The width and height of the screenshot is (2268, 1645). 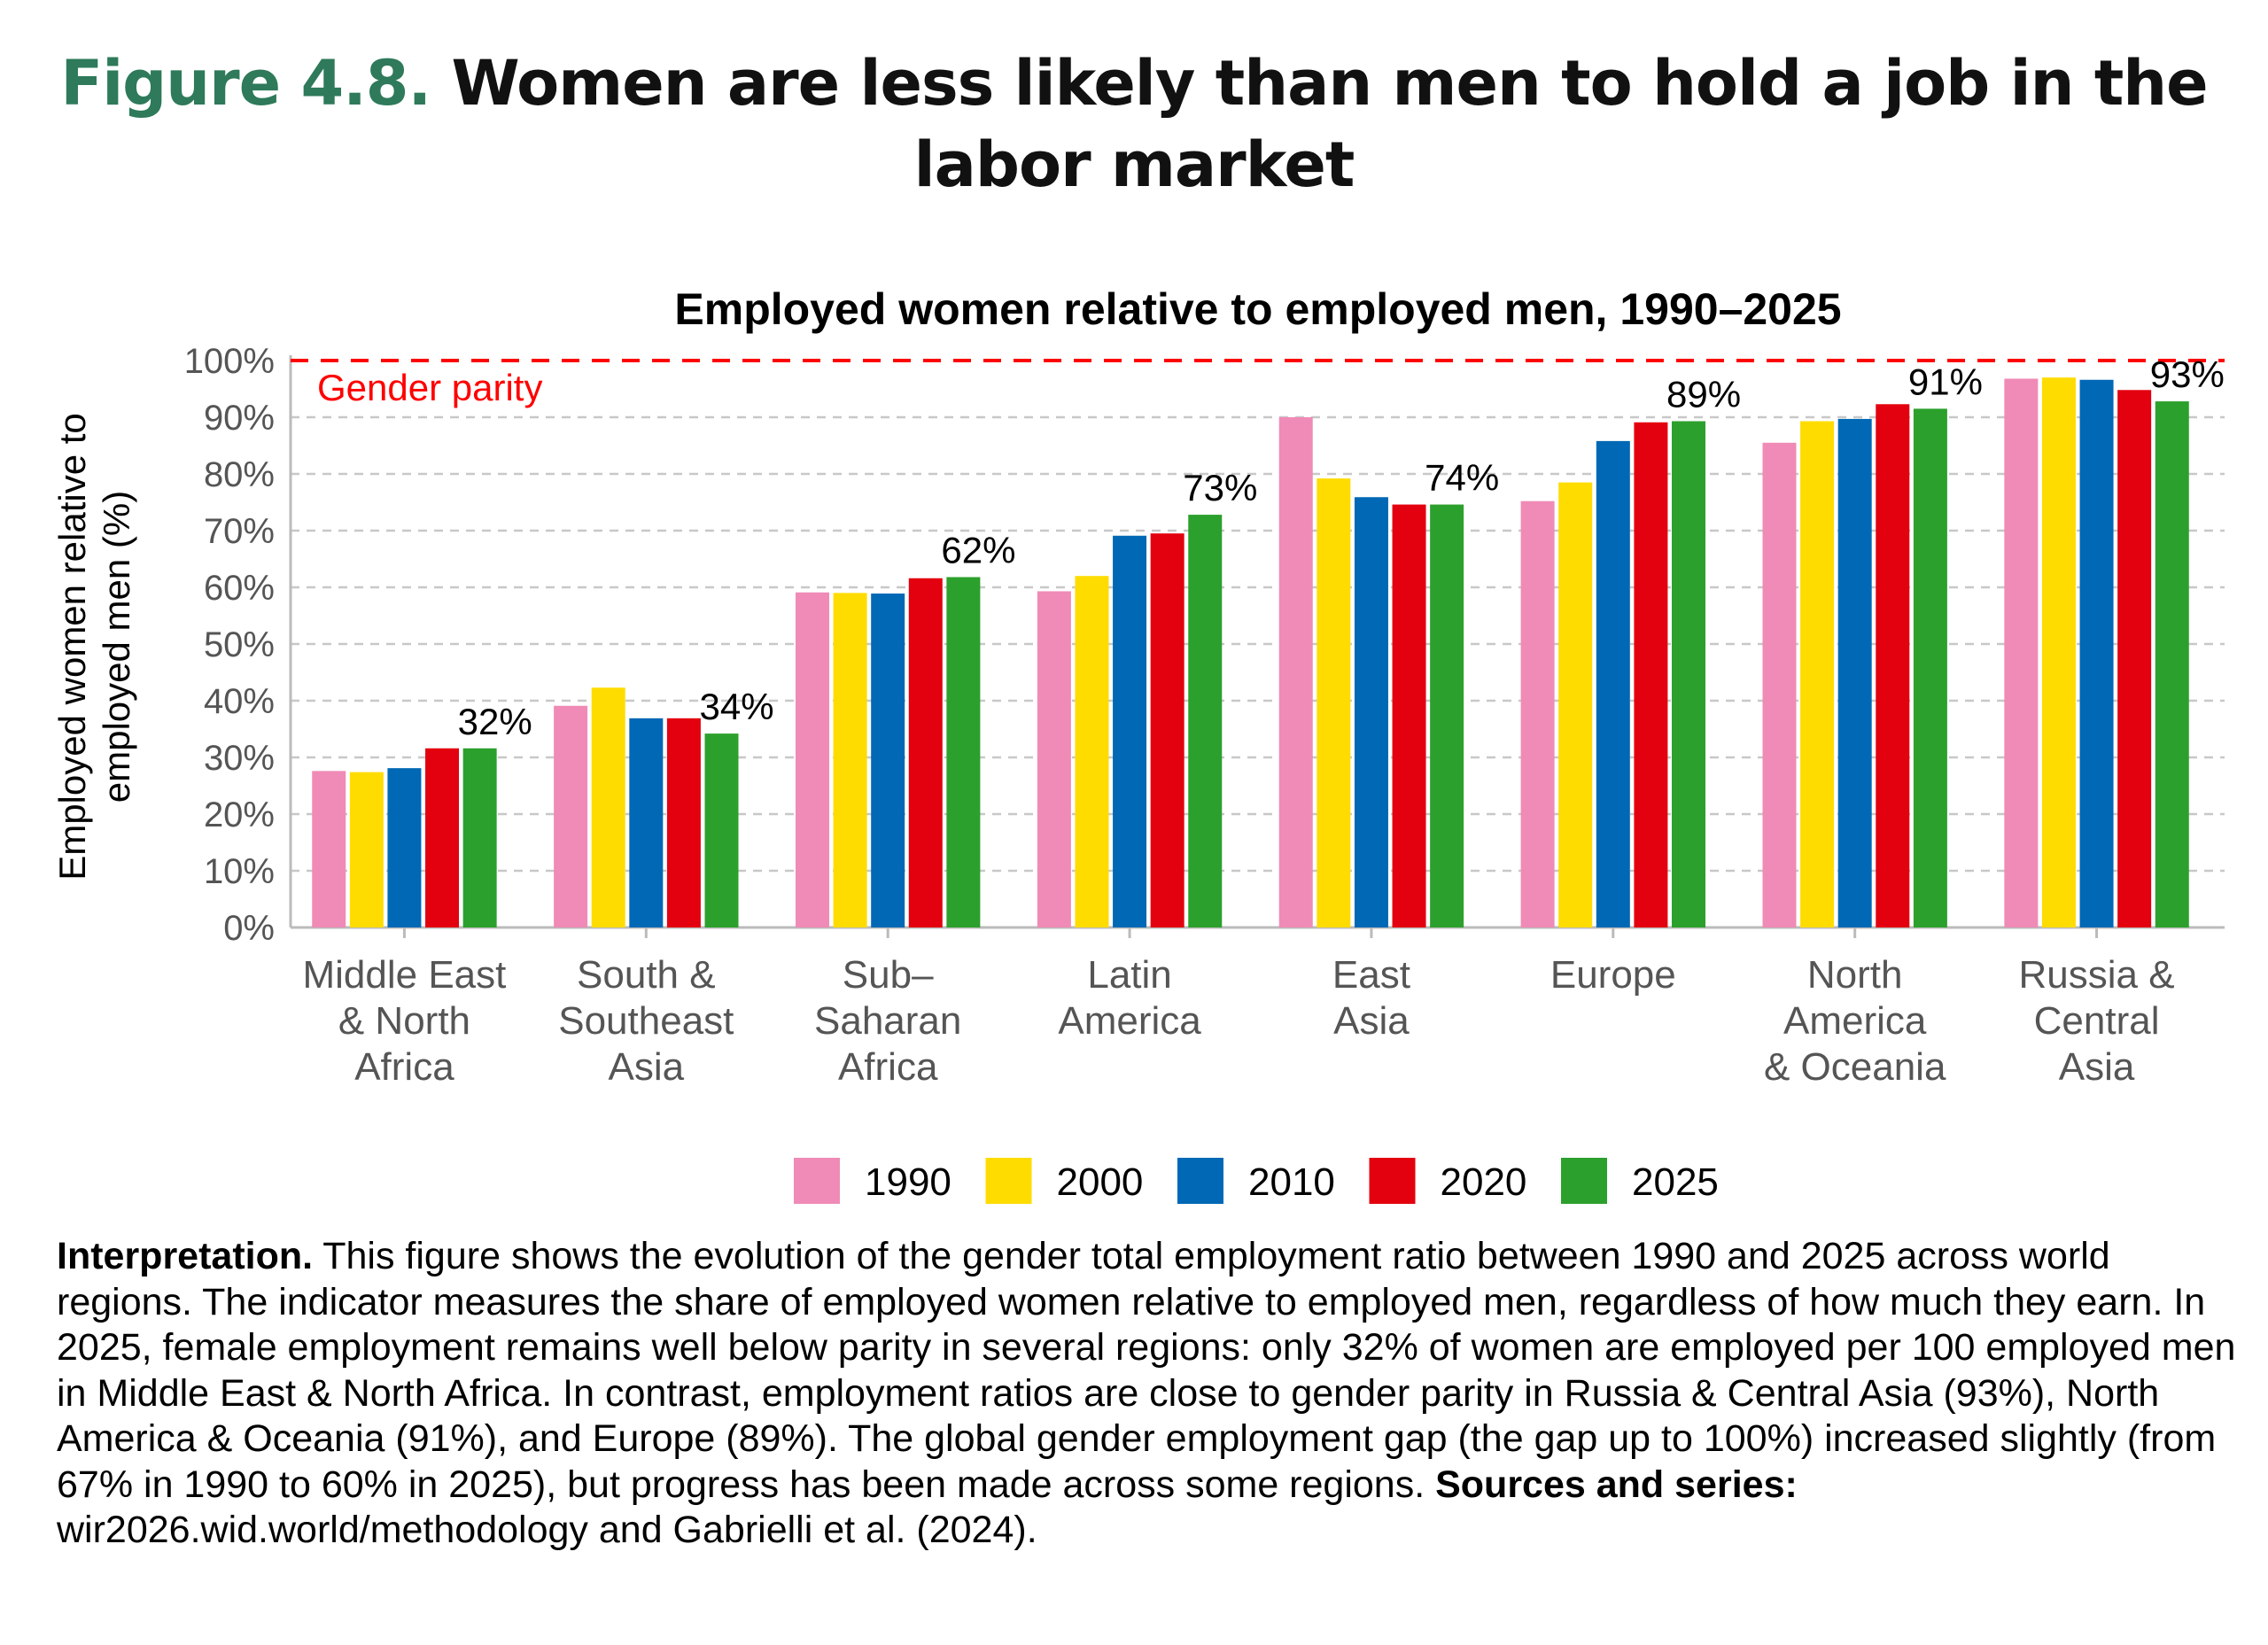 I want to click on y-axis-label-line: employed men (%), so click(x=117, y=647).